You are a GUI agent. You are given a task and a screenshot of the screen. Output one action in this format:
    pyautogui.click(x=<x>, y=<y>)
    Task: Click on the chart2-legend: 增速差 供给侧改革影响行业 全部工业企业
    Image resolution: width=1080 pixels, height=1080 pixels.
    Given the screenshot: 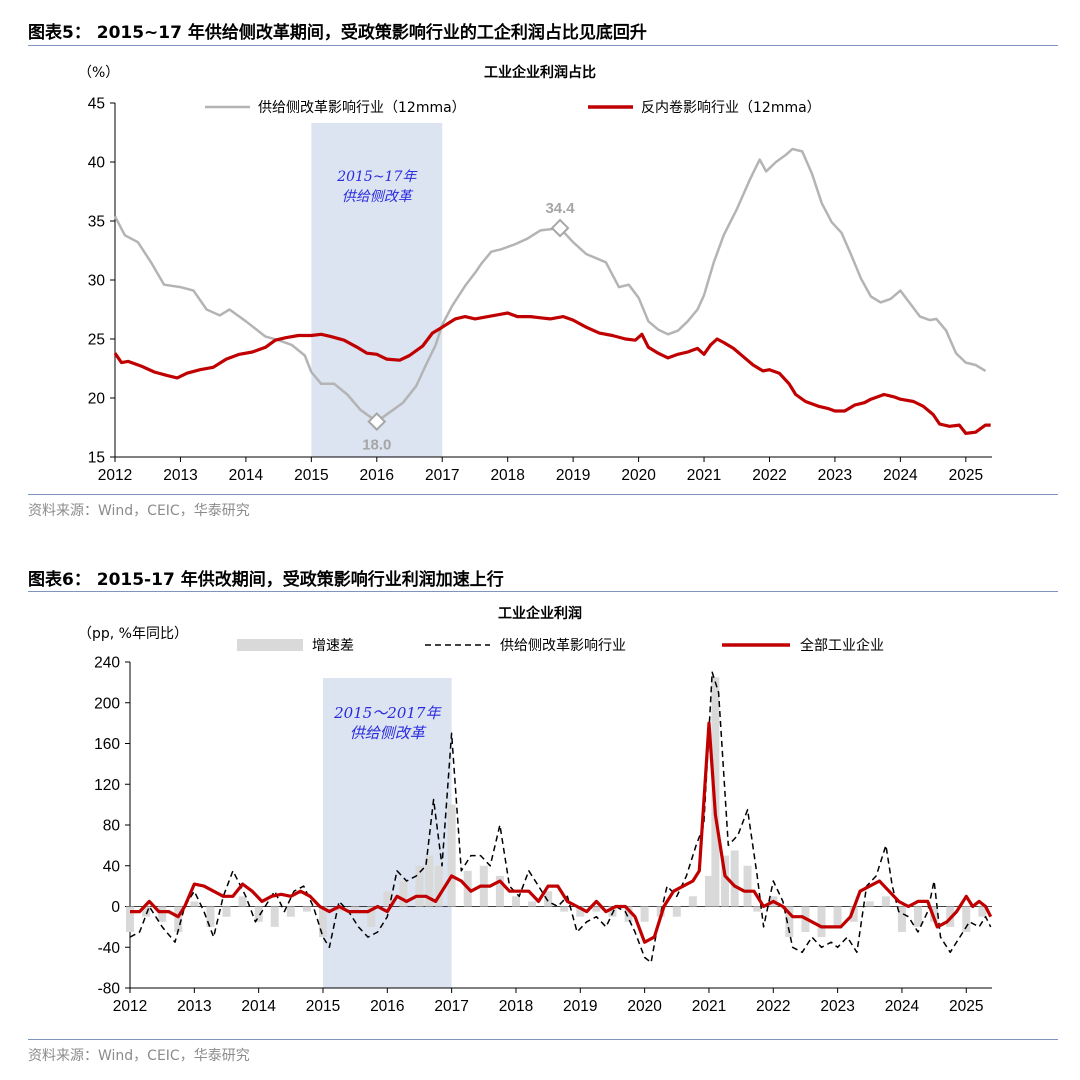 What is the action you would take?
    pyautogui.click(x=560, y=645)
    